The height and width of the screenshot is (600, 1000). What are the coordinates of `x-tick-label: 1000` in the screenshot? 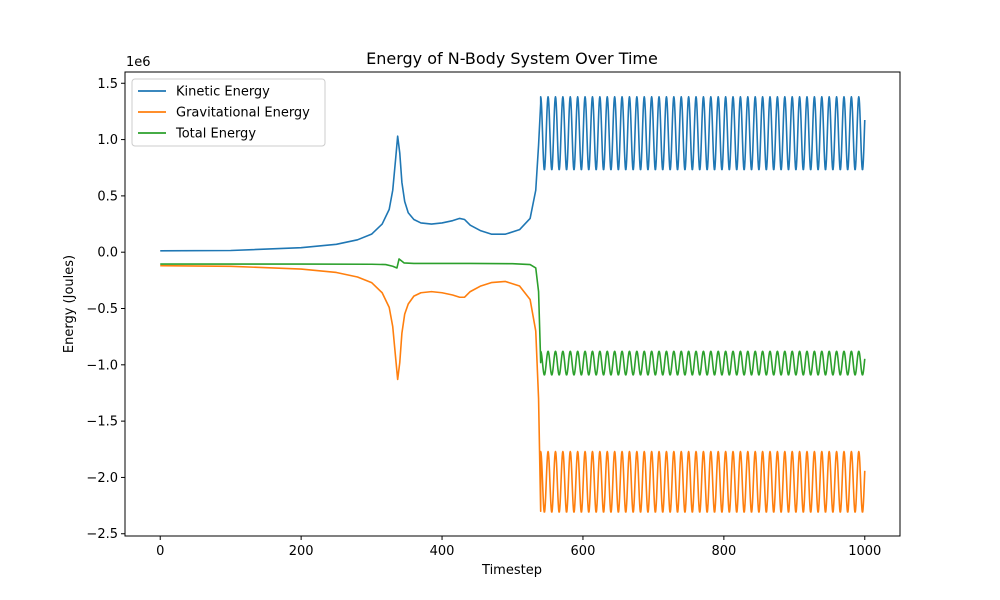 It's located at (864, 551).